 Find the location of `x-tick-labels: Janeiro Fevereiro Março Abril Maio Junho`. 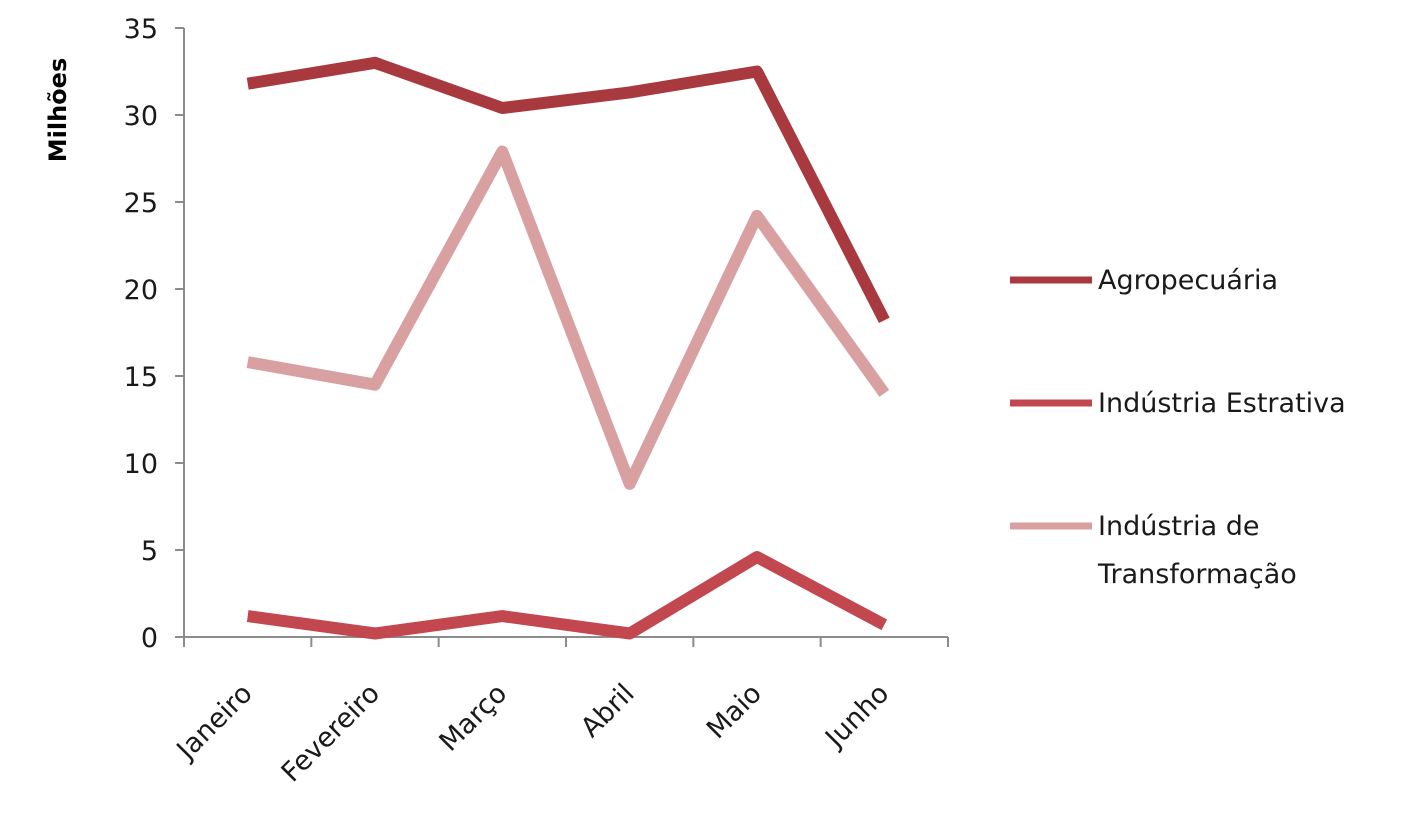

x-tick-labels: Janeiro Fevereiro Março Abril Maio Junho is located at coordinates (533, 733).